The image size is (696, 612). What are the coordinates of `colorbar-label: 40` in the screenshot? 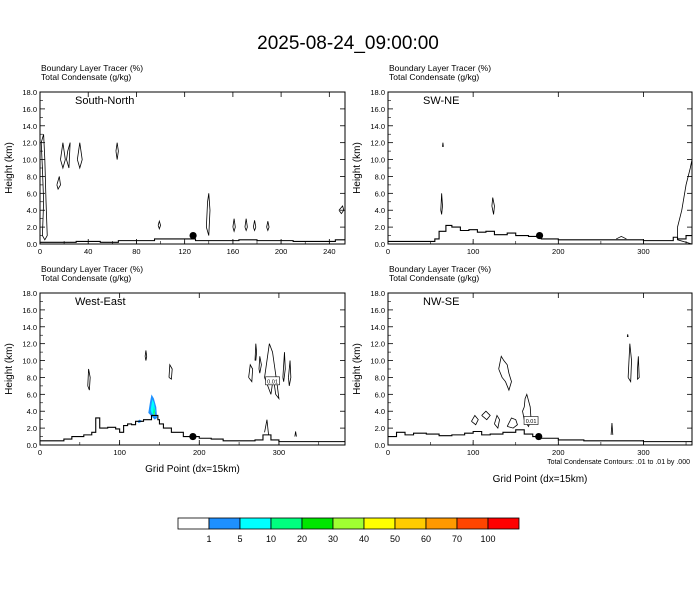 It's located at (364, 539).